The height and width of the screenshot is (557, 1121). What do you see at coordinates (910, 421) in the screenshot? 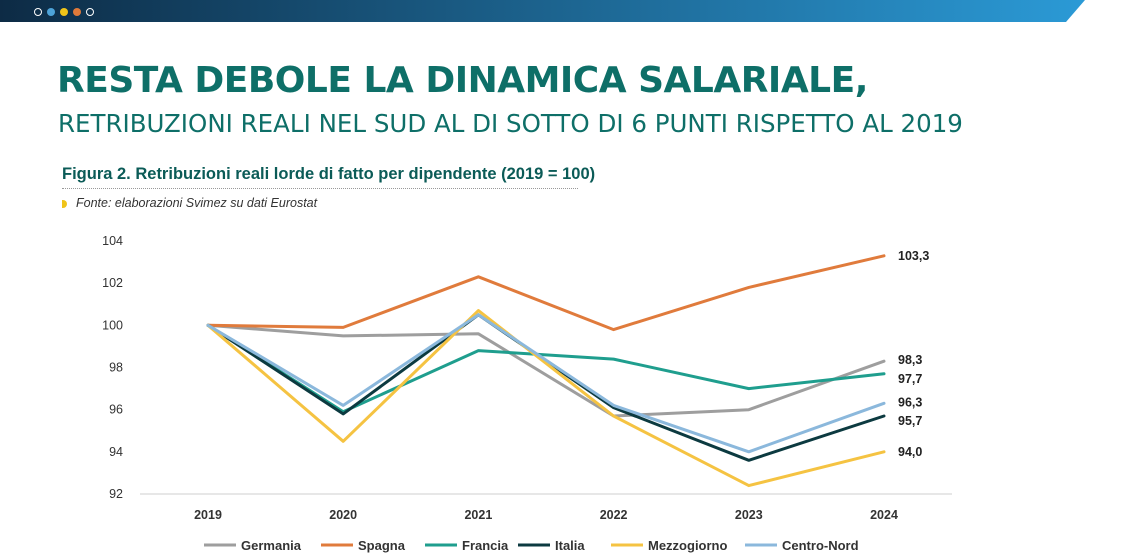
I see `end-label-italia: 95,7` at bounding box center [910, 421].